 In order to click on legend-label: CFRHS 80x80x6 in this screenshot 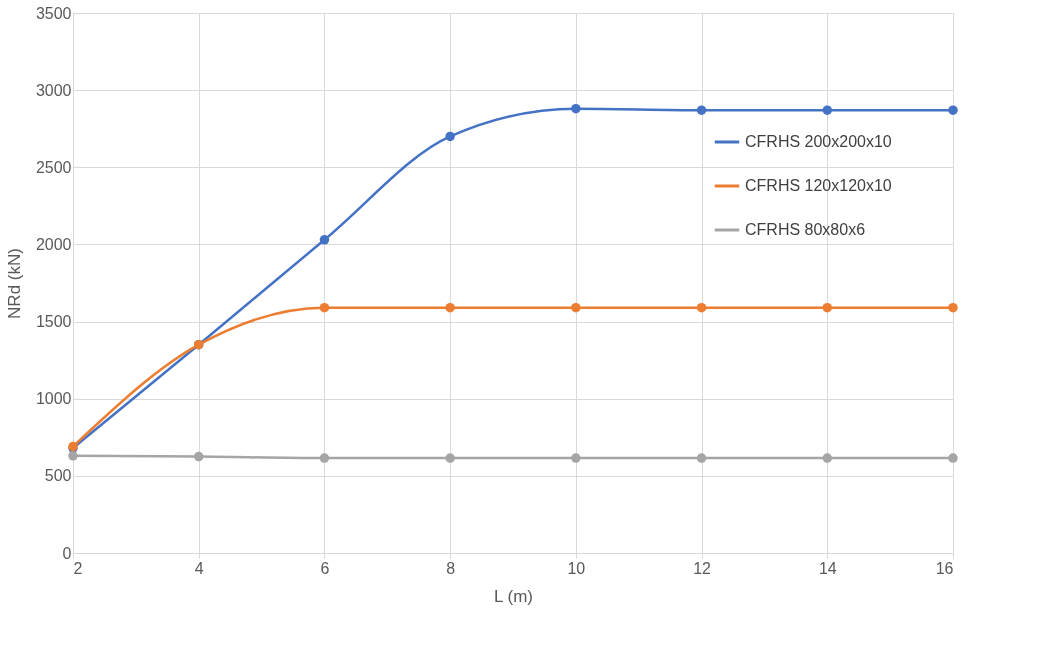, I will do `click(805, 229)`.